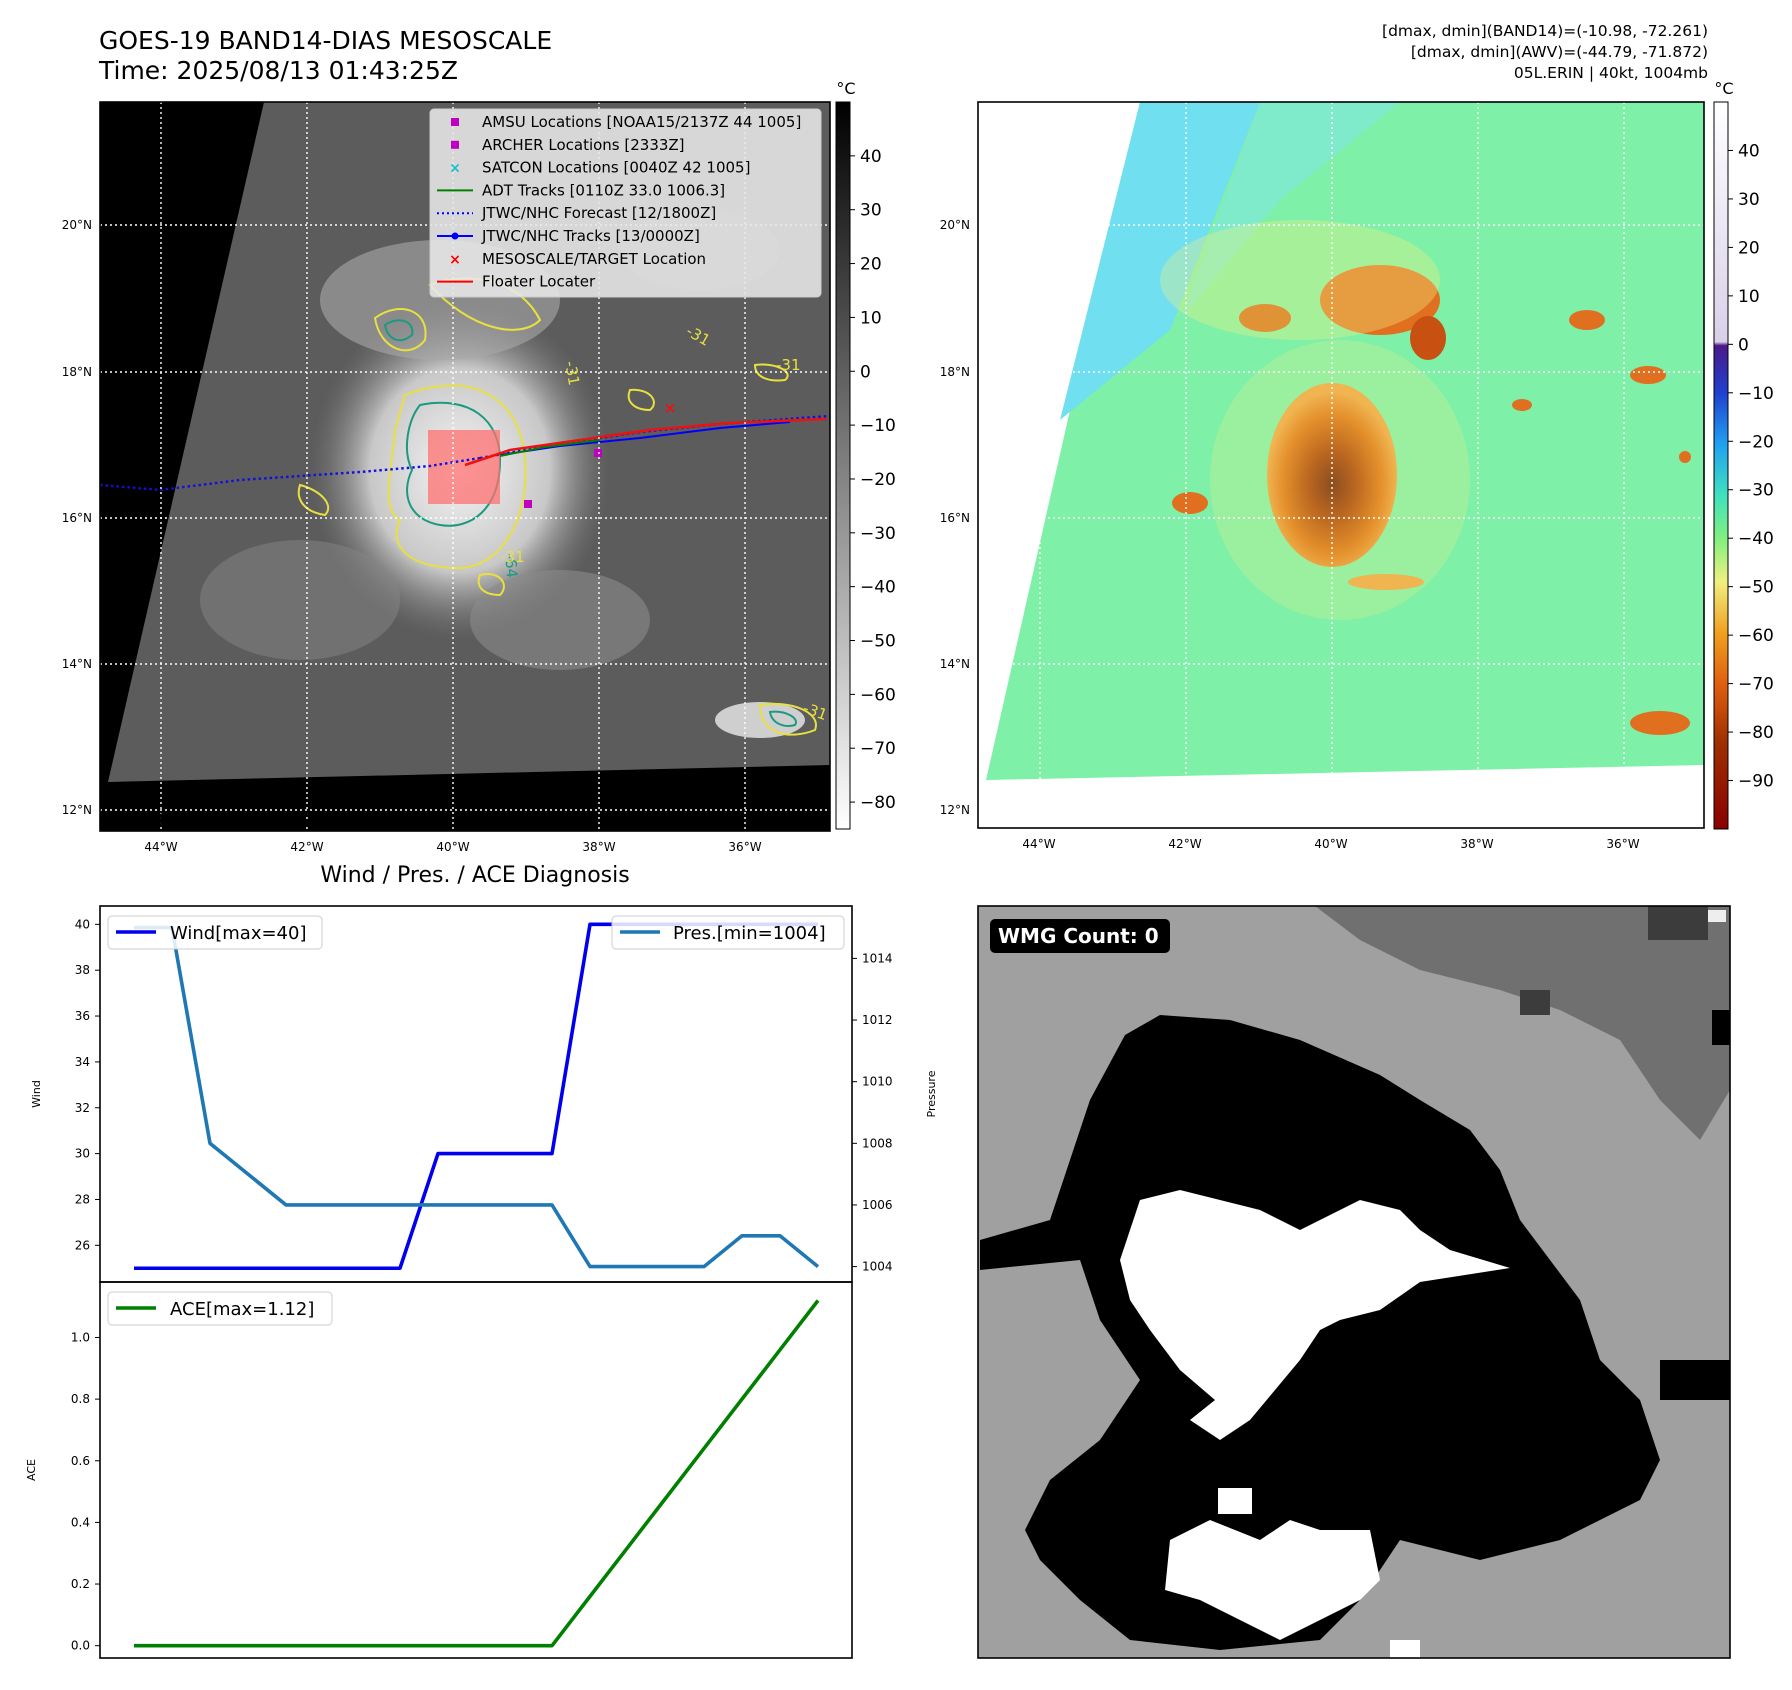 This screenshot has height=1690, width=1792. I want to click on awv-range: [dmax, dmin](AWV)=(-44.79, -71.872), so click(1559, 52).